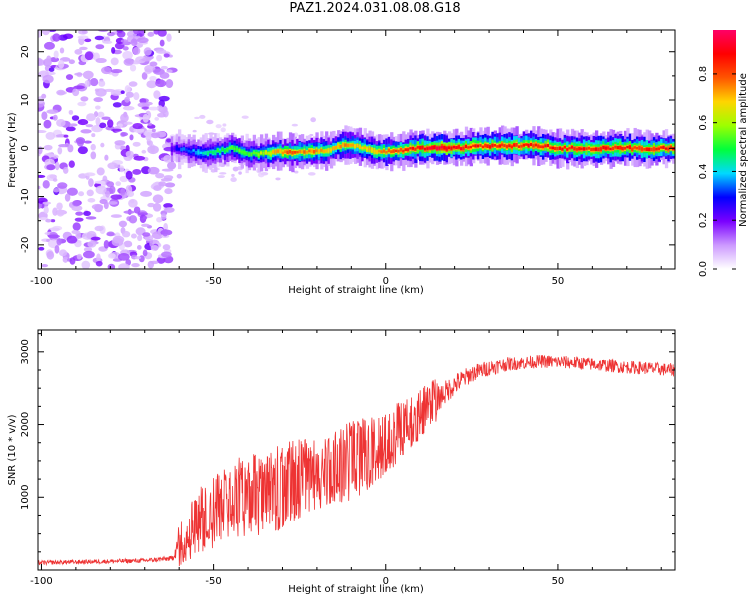 This screenshot has width=750, height=600. I want to click on colorbar-tick-label: 0.6, so click(703, 123).